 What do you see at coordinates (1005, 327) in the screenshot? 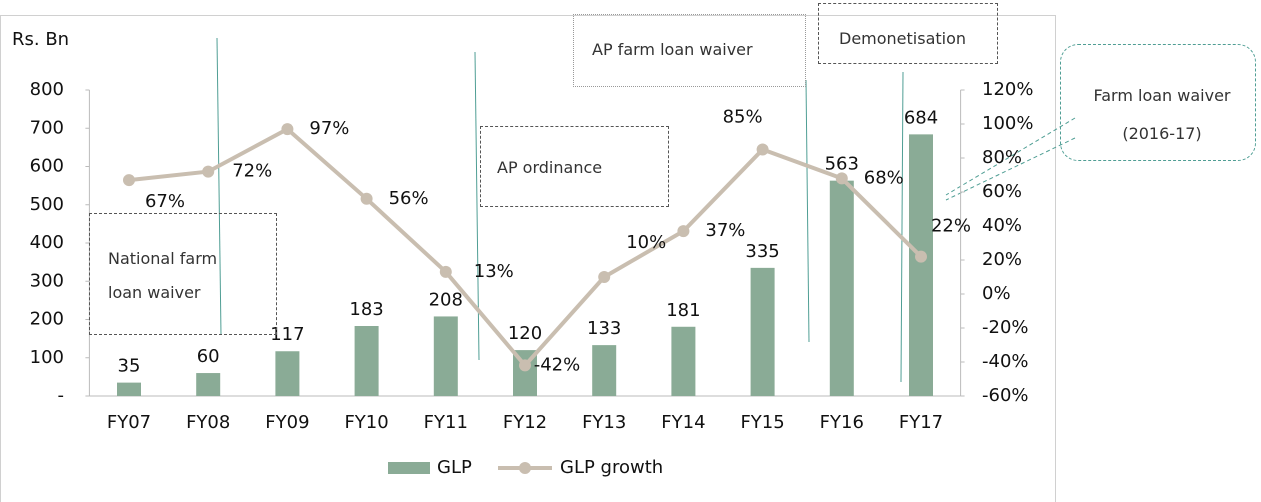
I see `y2-tick-label: -20%` at bounding box center [1005, 327].